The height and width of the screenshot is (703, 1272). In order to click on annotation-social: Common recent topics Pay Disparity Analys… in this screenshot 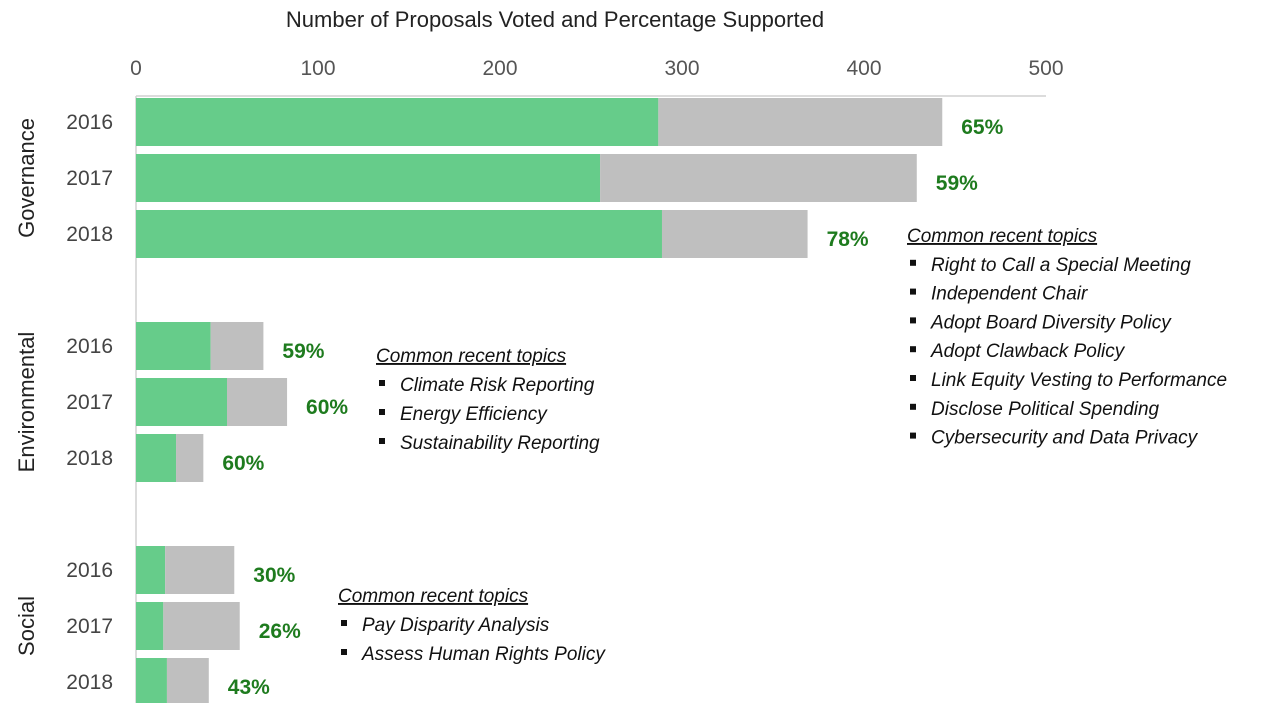, I will do `click(472, 625)`.